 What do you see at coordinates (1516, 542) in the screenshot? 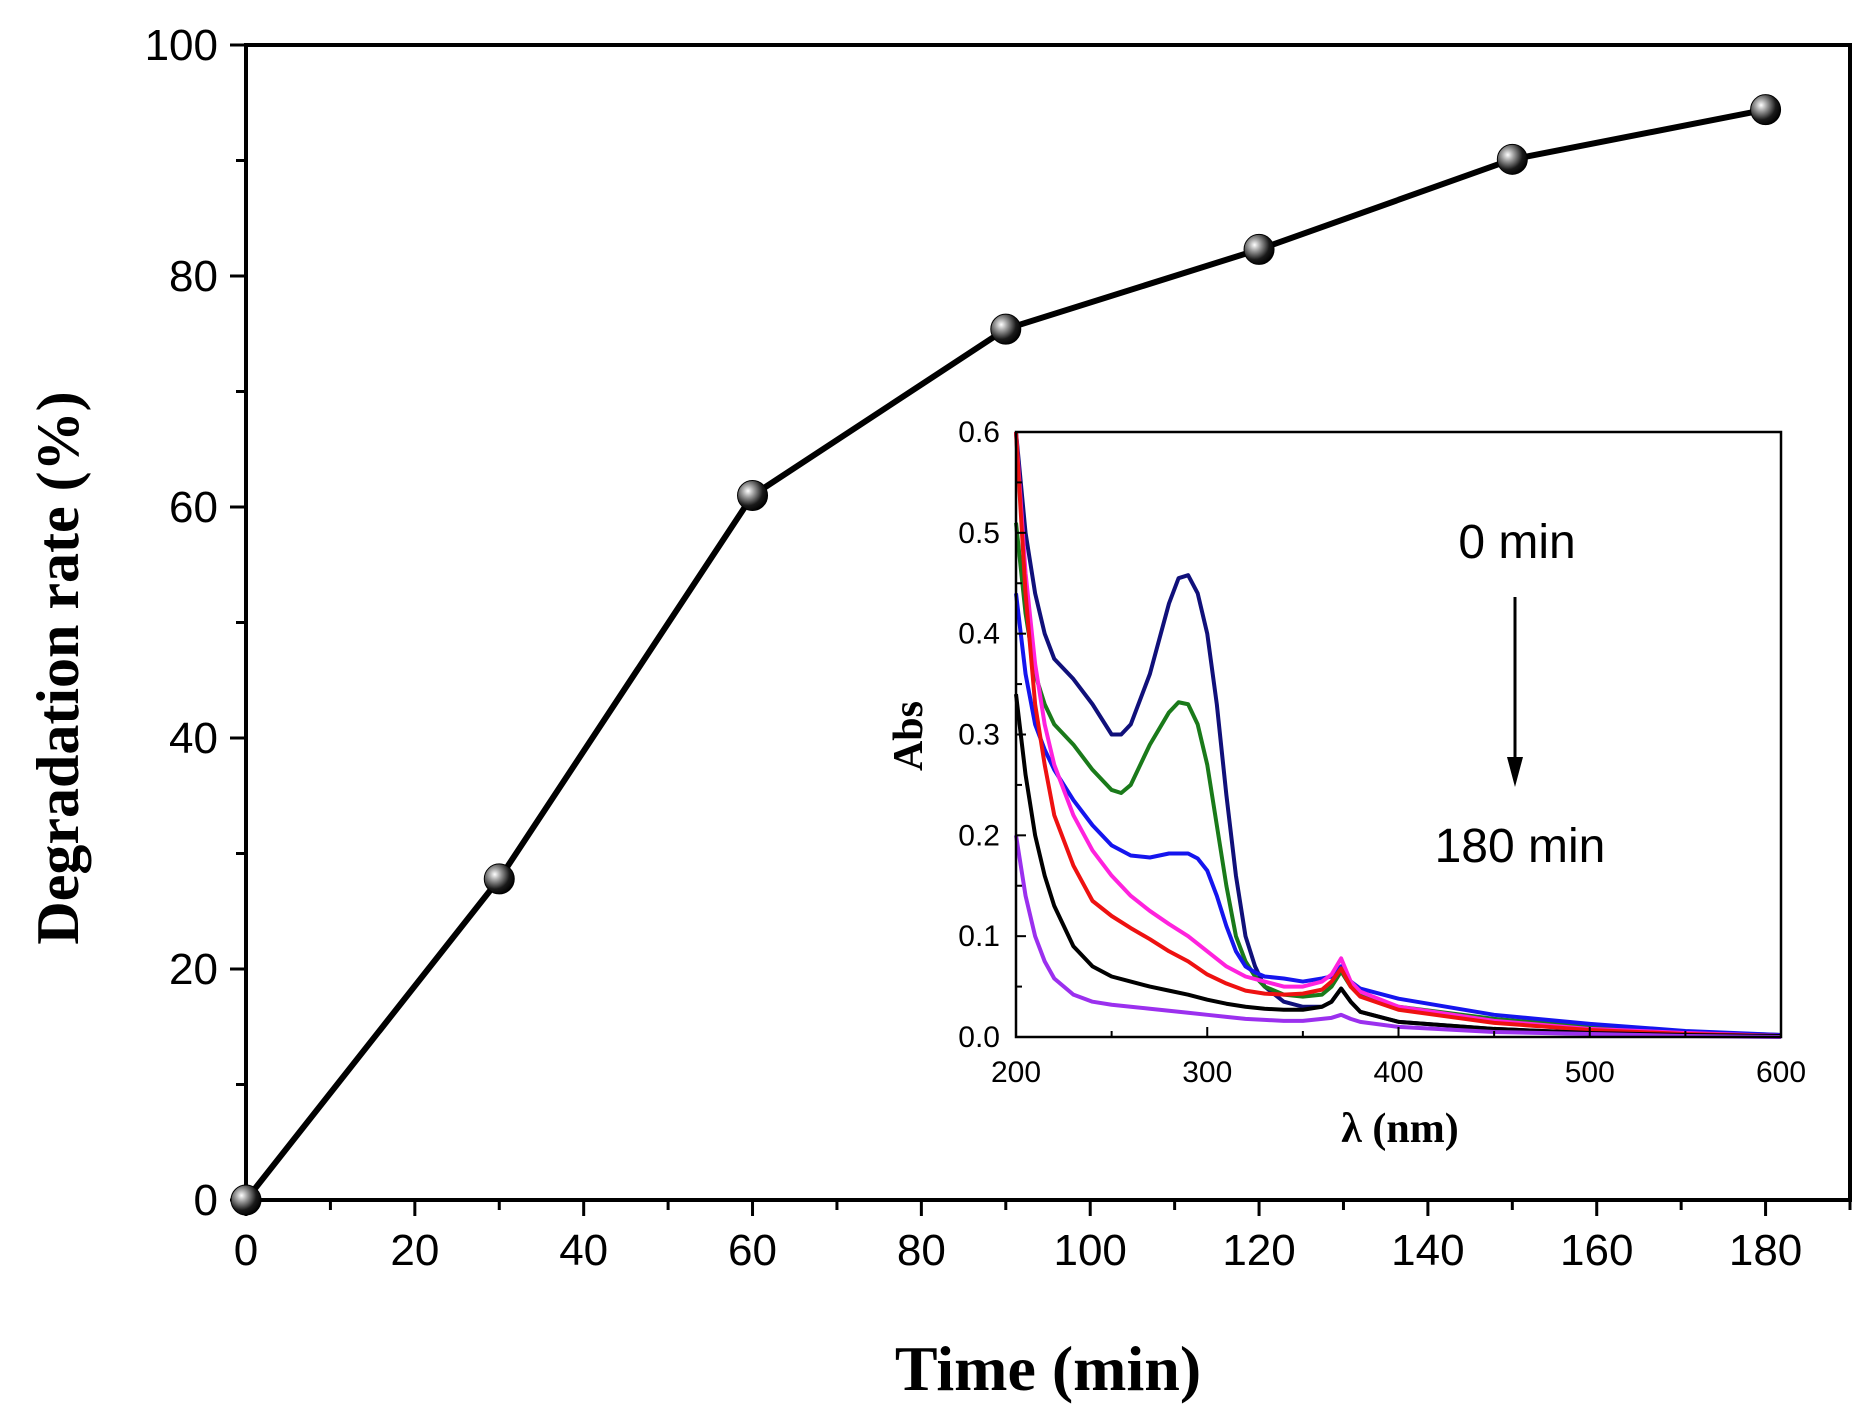
I see `annotation-start-label: 0 min` at bounding box center [1516, 542].